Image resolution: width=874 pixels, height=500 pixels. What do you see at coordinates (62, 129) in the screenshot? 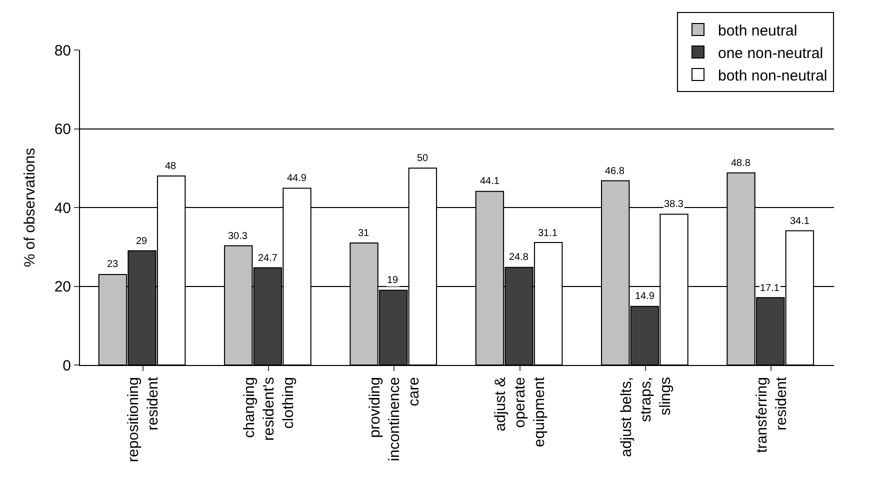
I see `y-tick-label: 60` at bounding box center [62, 129].